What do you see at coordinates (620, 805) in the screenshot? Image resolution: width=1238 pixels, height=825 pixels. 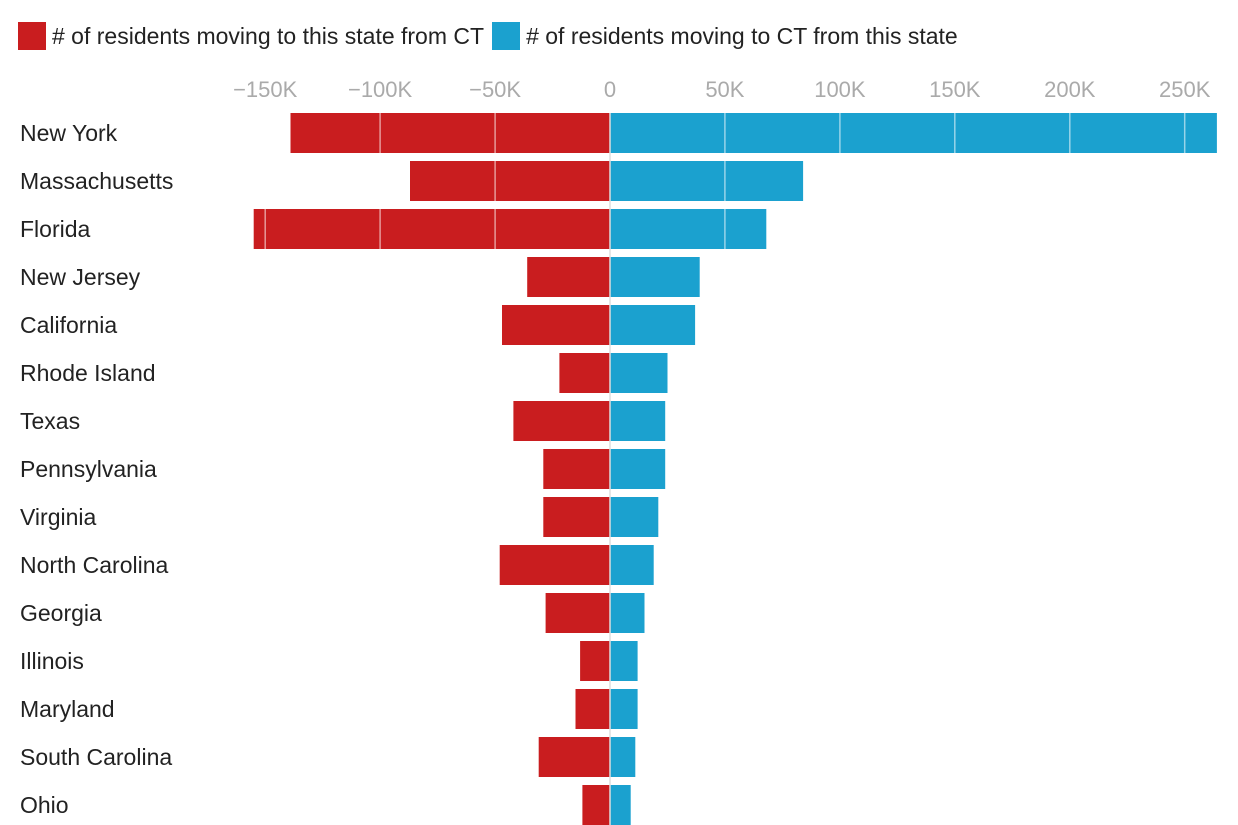 I see `bar-inbound-ohio` at bounding box center [620, 805].